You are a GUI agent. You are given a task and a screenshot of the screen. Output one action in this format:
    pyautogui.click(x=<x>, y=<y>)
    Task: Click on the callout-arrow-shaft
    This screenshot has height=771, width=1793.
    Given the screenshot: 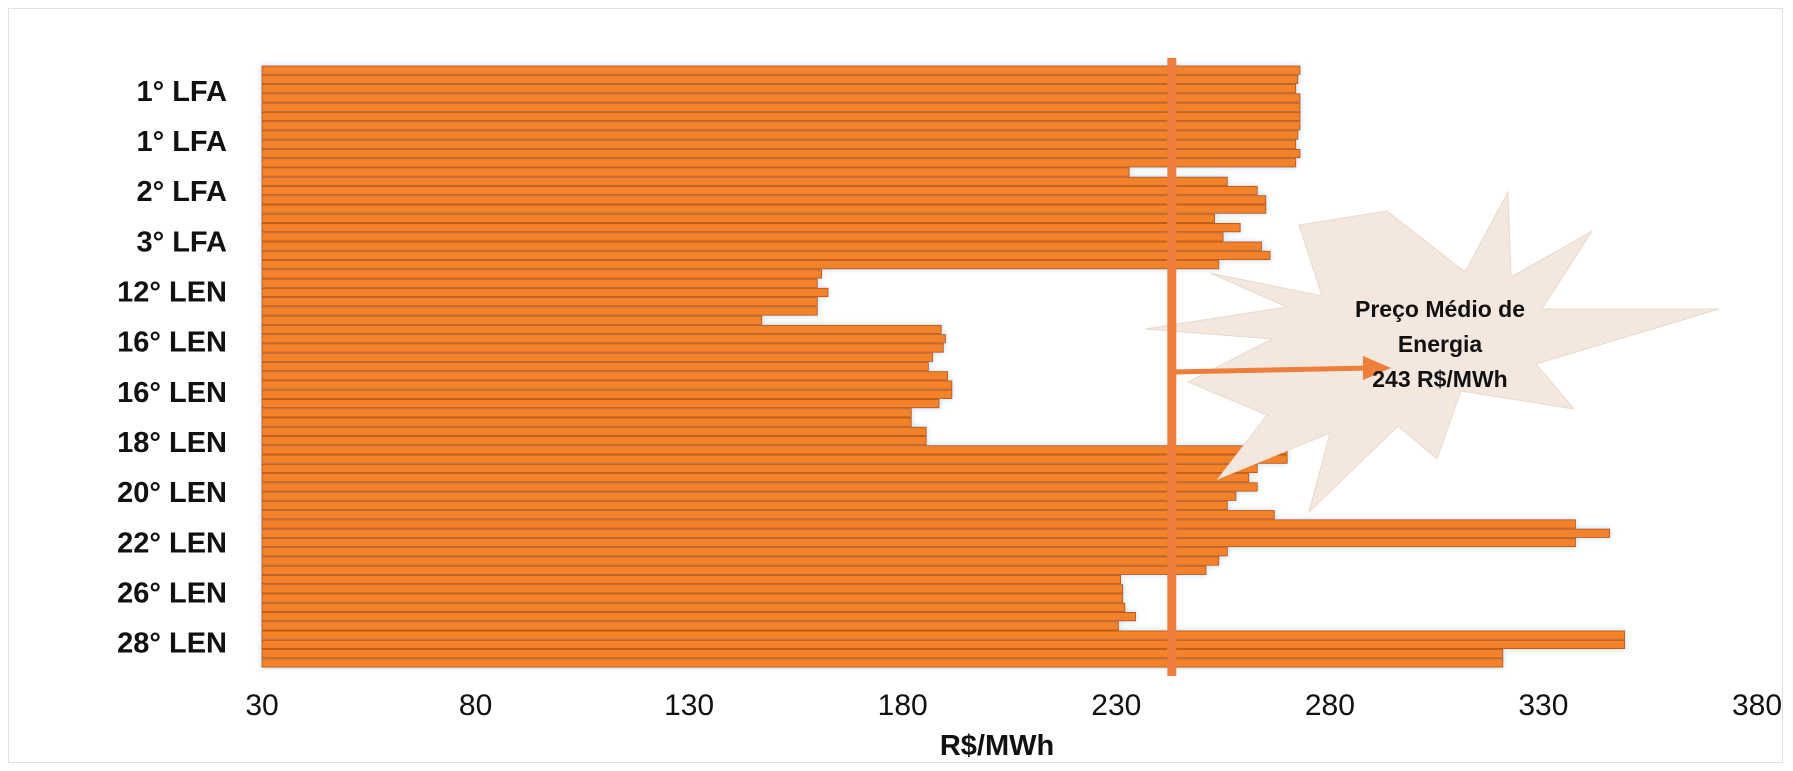 What is the action you would take?
    pyautogui.click(x=1271, y=370)
    